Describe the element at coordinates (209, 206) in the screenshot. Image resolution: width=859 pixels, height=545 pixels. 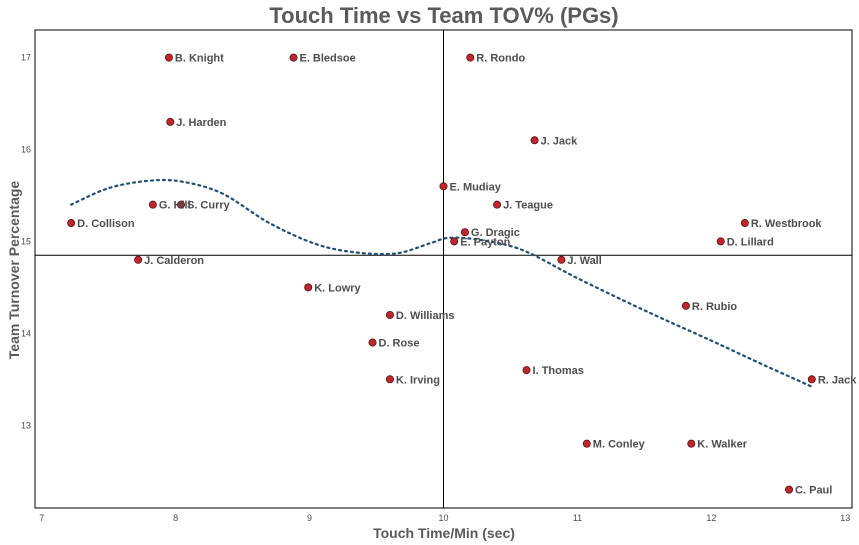
I see `point-label: S. Curry` at that location.